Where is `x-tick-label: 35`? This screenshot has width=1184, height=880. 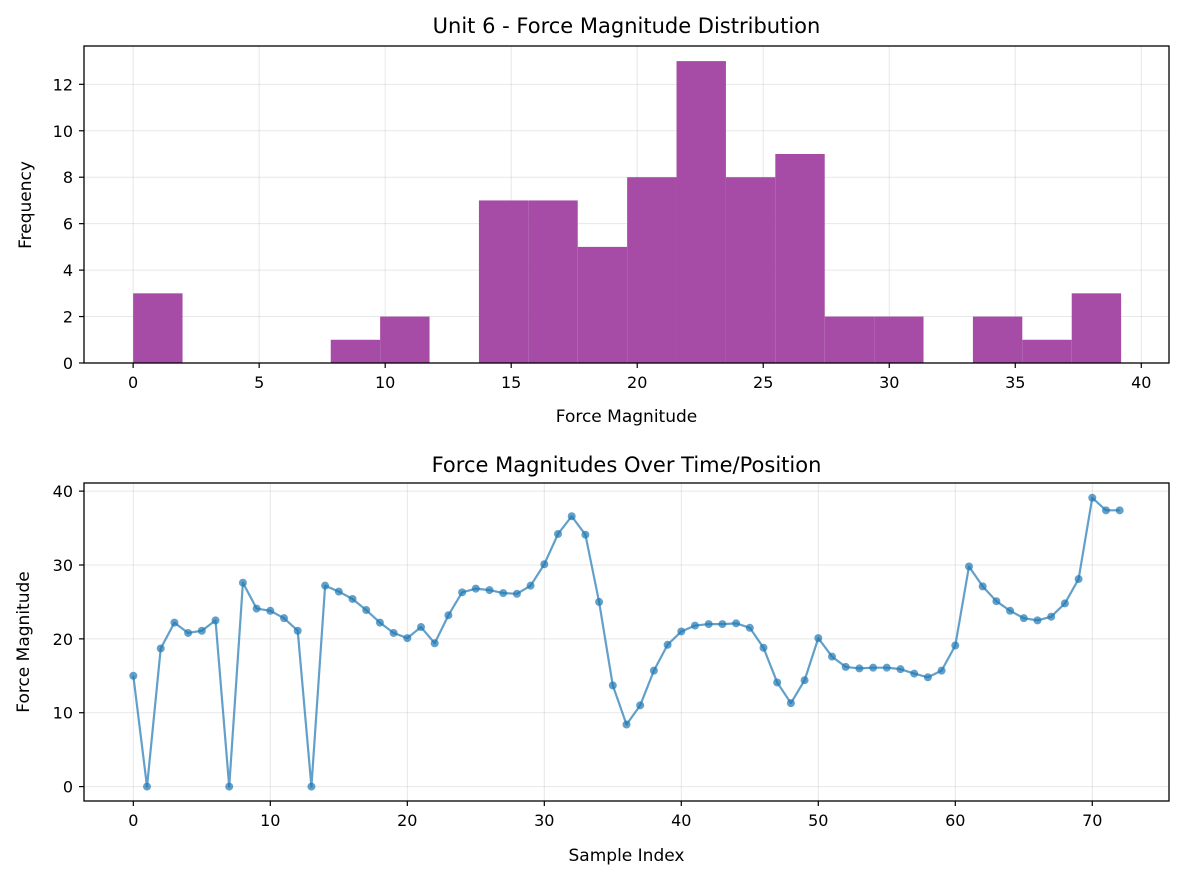 x-tick-label: 35 is located at coordinates (1015, 382).